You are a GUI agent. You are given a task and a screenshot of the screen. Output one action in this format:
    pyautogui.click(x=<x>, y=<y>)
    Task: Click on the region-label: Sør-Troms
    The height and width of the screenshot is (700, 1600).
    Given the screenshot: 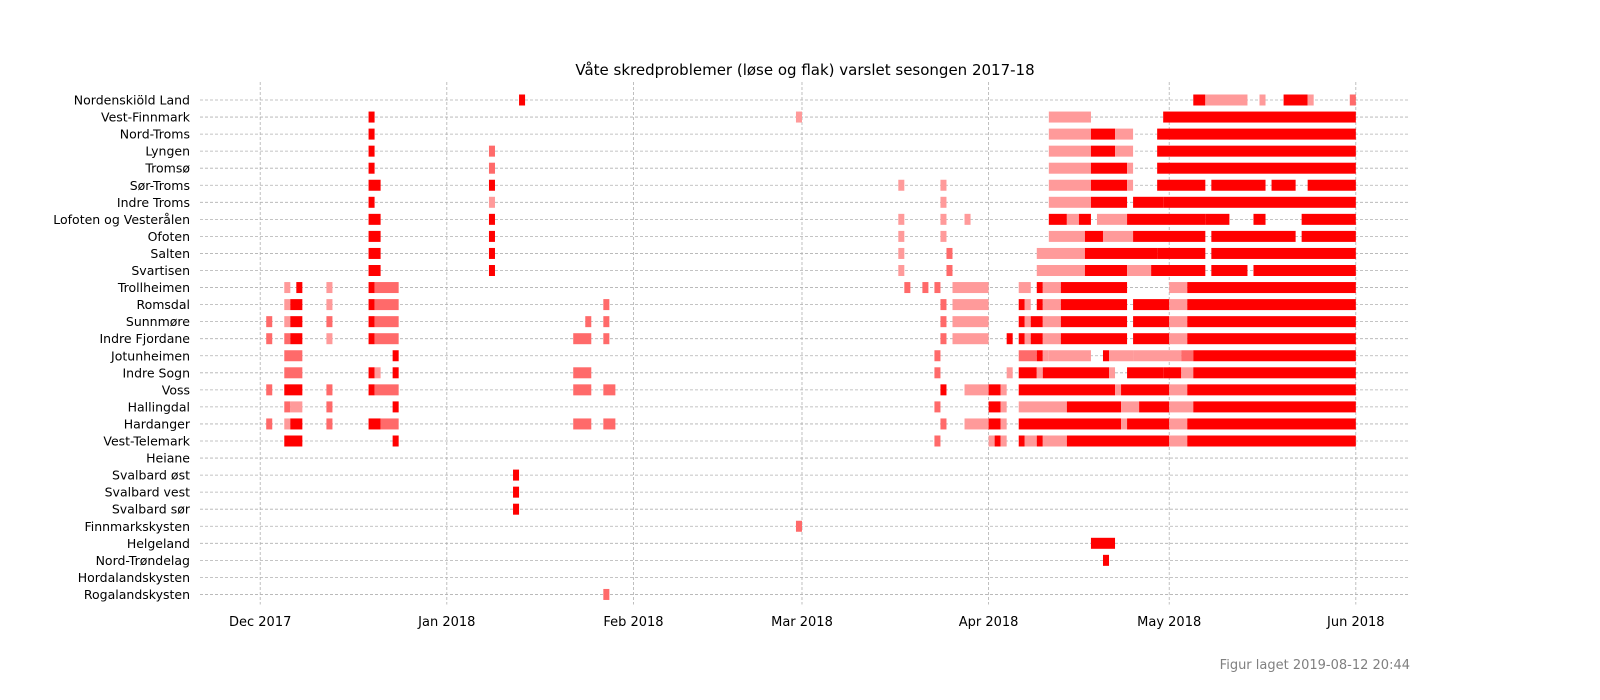 What is the action you would take?
    pyautogui.click(x=160, y=185)
    